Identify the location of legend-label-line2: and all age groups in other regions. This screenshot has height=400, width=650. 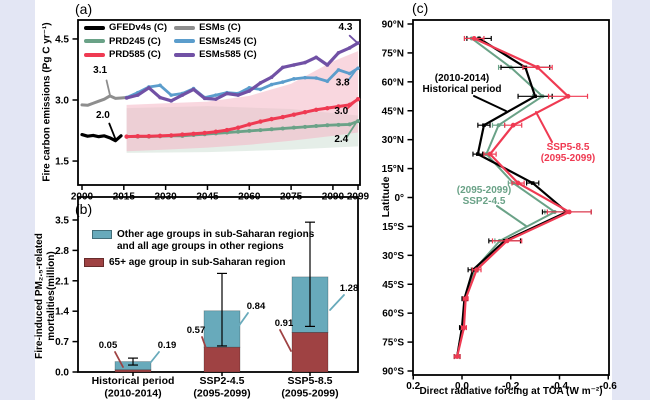
(200, 246).